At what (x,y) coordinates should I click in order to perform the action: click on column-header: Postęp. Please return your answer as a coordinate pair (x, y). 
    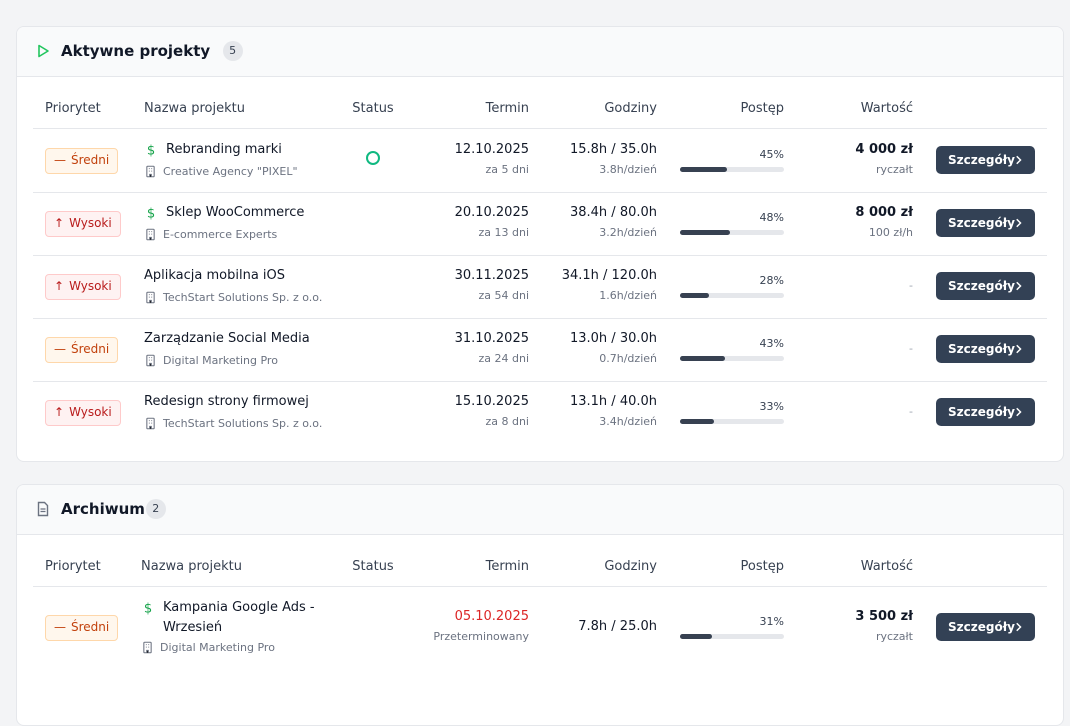
    Looking at the image, I should click on (762, 108).